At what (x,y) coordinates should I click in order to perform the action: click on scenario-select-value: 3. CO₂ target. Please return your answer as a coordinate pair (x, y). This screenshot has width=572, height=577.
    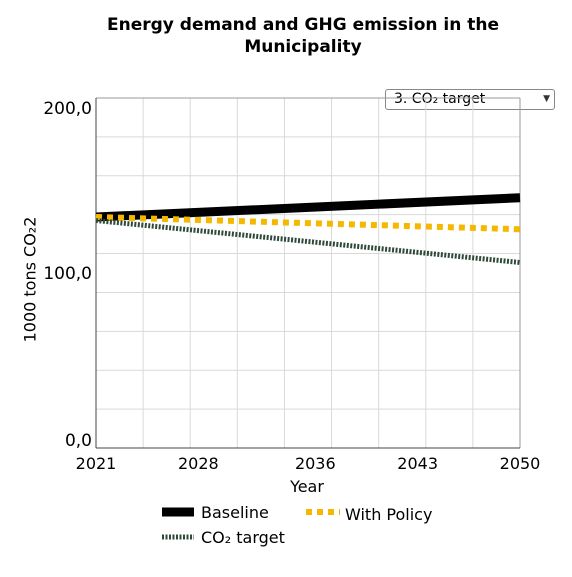
    Looking at the image, I should click on (440, 99).